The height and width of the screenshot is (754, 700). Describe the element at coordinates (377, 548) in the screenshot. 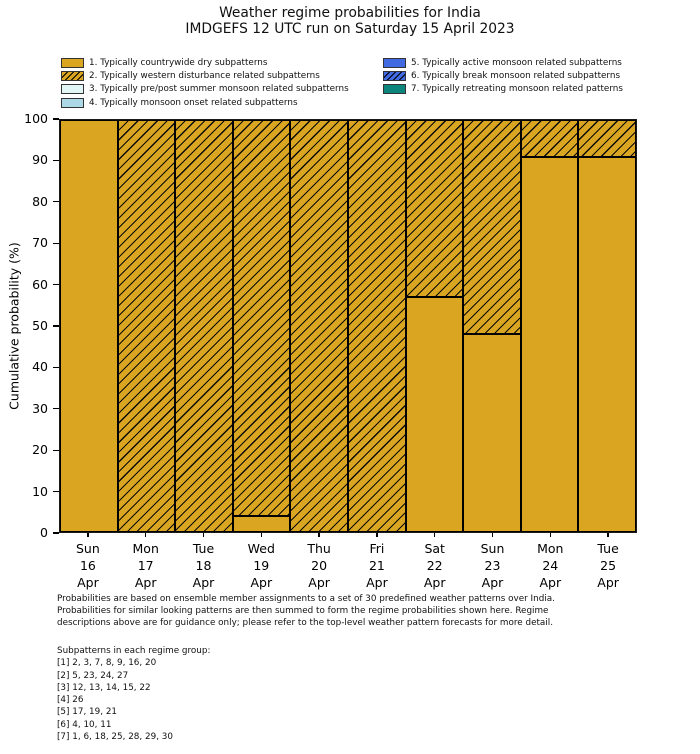

I see `x-tick-label-line: Fri` at that location.